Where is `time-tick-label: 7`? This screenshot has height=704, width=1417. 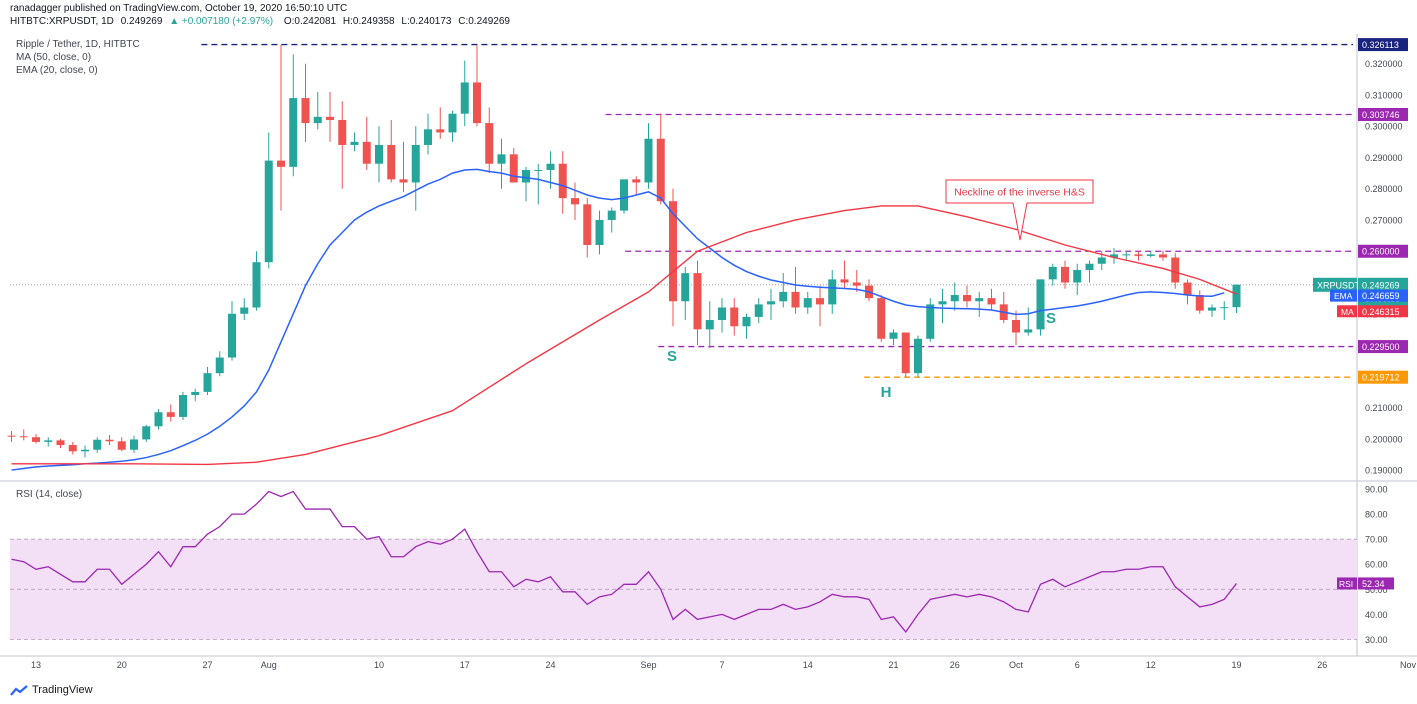
time-tick-label: 7 is located at coordinates (721, 665).